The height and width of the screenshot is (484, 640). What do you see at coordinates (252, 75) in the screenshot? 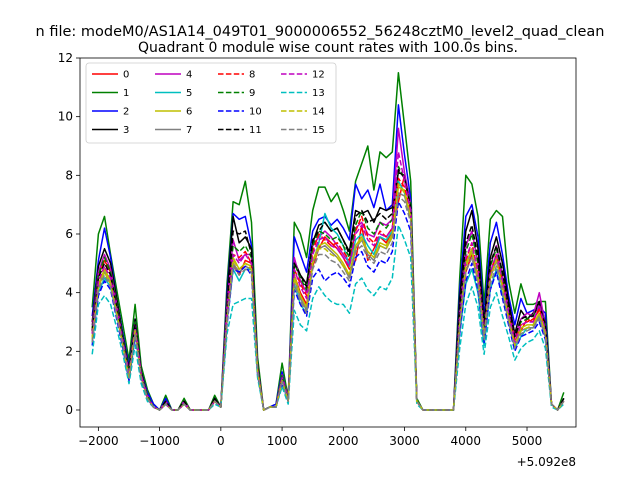
I see `legend-label-8: 8` at bounding box center [252, 75].